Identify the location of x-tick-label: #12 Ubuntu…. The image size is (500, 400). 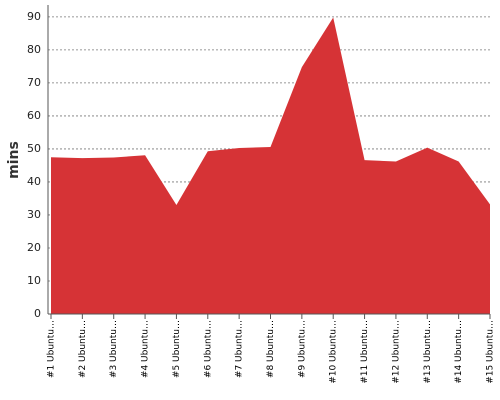
(396, 352).